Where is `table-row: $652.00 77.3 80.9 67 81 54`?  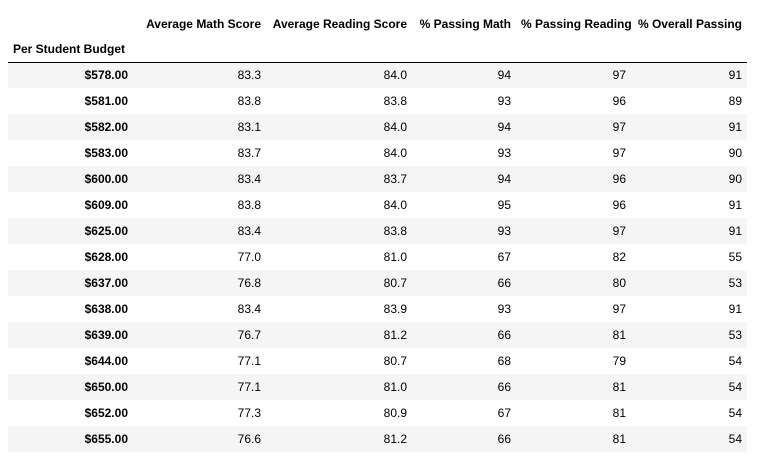
table-row: $652.00 77.3 80.9 67 81 54 is located at coordinates (377, 413).